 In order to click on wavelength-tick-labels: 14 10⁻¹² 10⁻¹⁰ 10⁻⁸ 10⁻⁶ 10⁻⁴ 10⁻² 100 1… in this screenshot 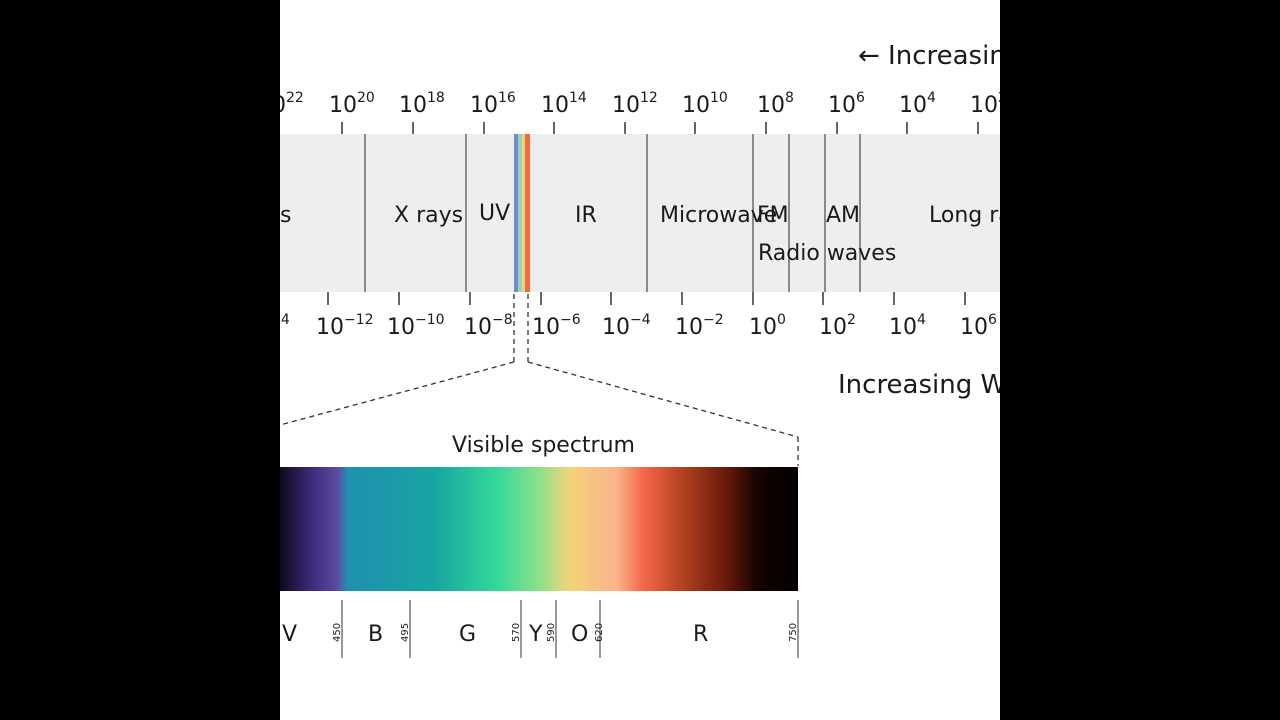, I will do `click(638, 326)`.